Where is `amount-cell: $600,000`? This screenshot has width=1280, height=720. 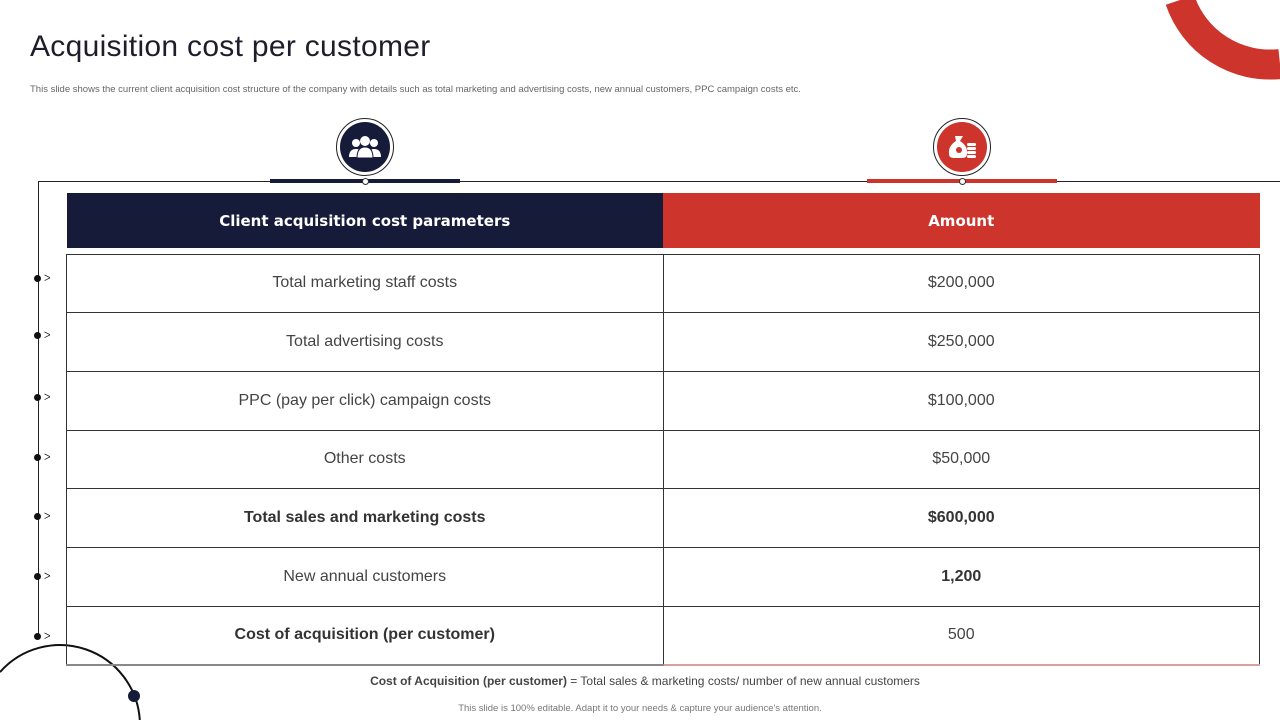
amount-cell: $600,000 is located at coordinates (961, 518).